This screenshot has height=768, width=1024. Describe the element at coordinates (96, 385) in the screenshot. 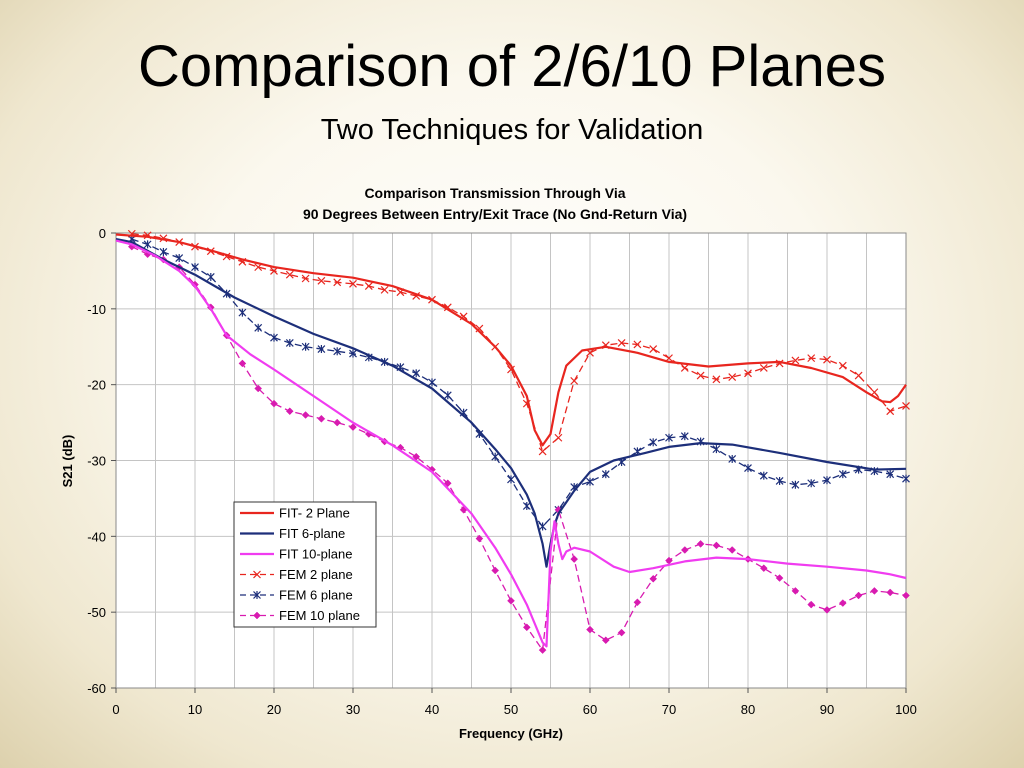

I see `y-tick-label: -20` at that location.